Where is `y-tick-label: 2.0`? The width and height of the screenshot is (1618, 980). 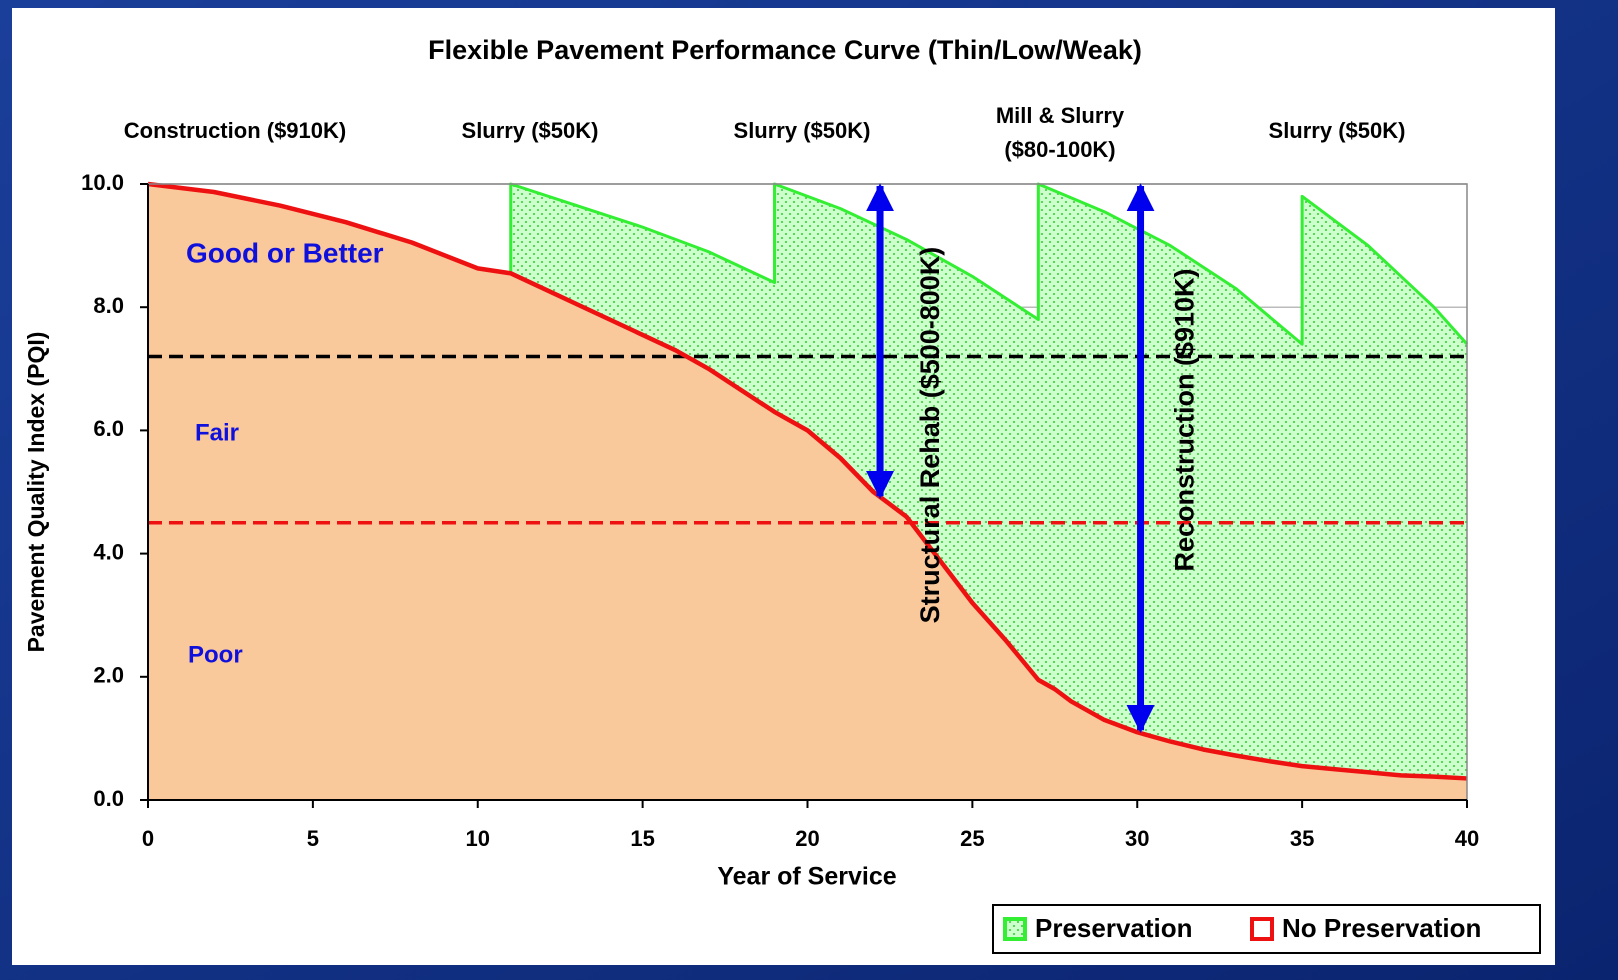
y-tick-label: 2.0 is located at coordinates (108, 675).